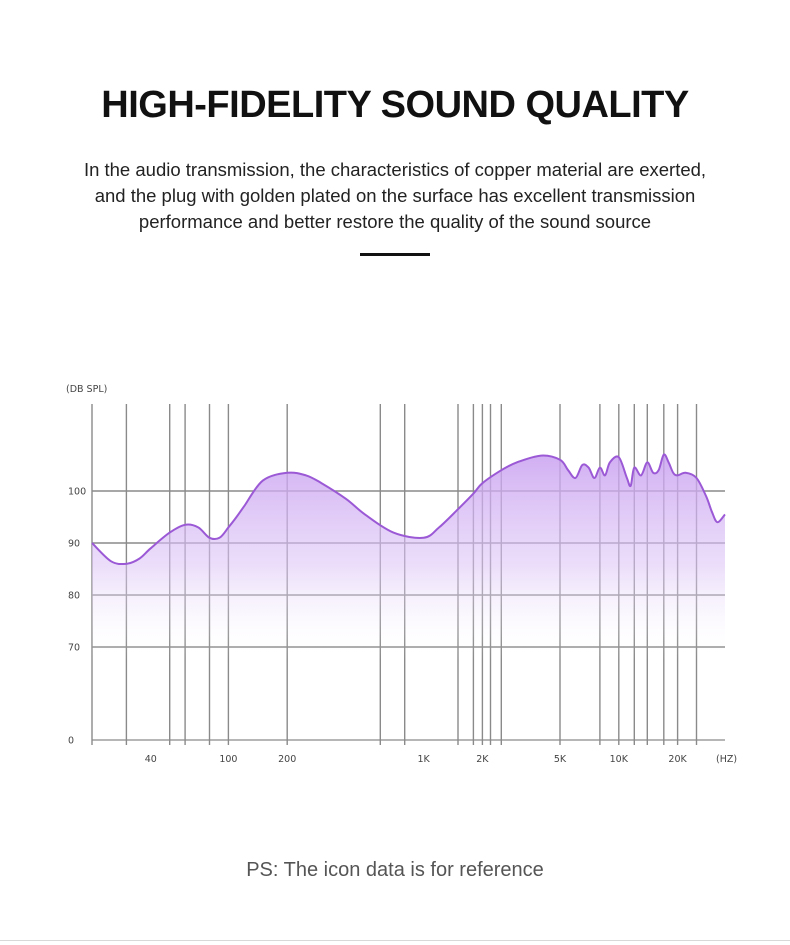 The width and height of the screenshot is (790, 945). What do you see at coordinates (287, 759) in the screenshot?
I see `x-tick-label: 200` at bounding box center [287, 759].